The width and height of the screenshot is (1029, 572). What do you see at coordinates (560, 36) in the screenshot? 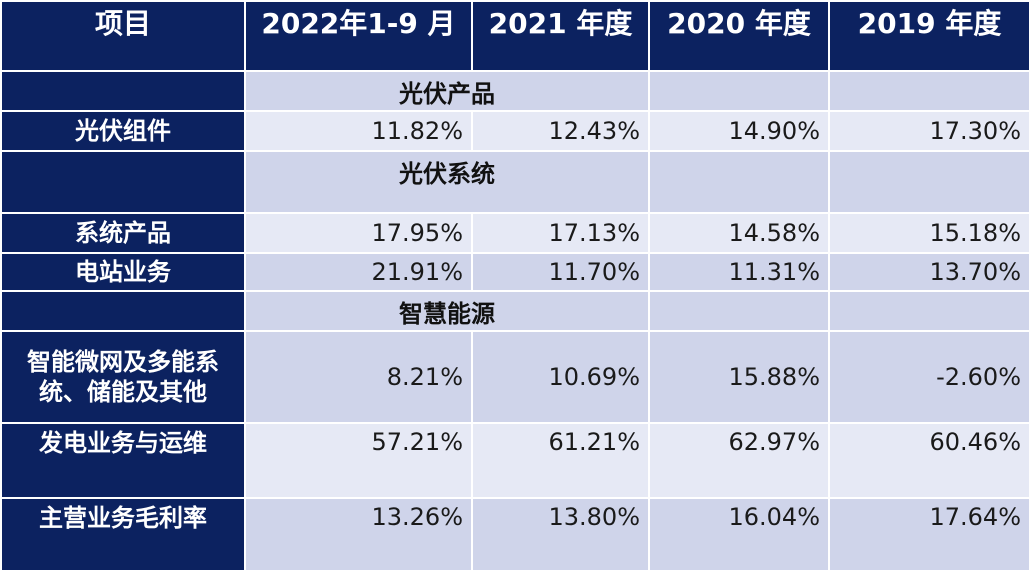
I see `header-2021: 2021 年度` at bounding box center [560, 36].